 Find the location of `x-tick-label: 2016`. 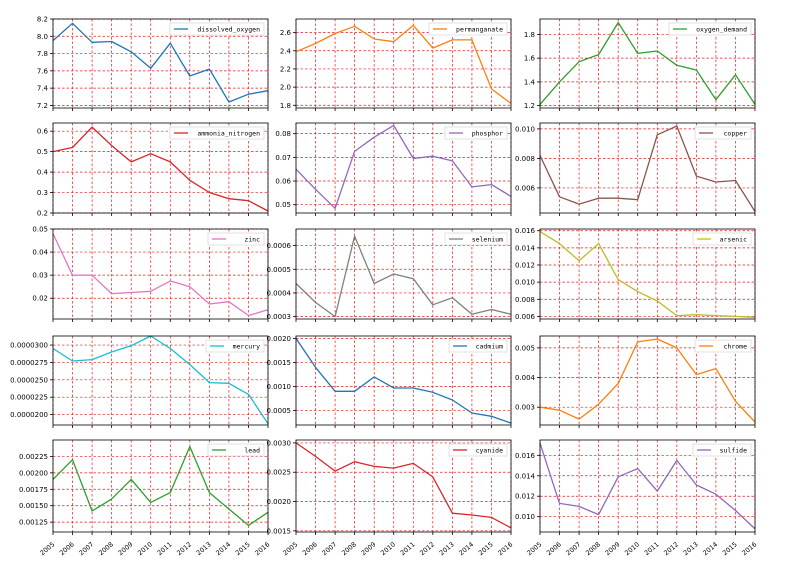

x-tick-label: 2016 is located at coordinates (262, 548).